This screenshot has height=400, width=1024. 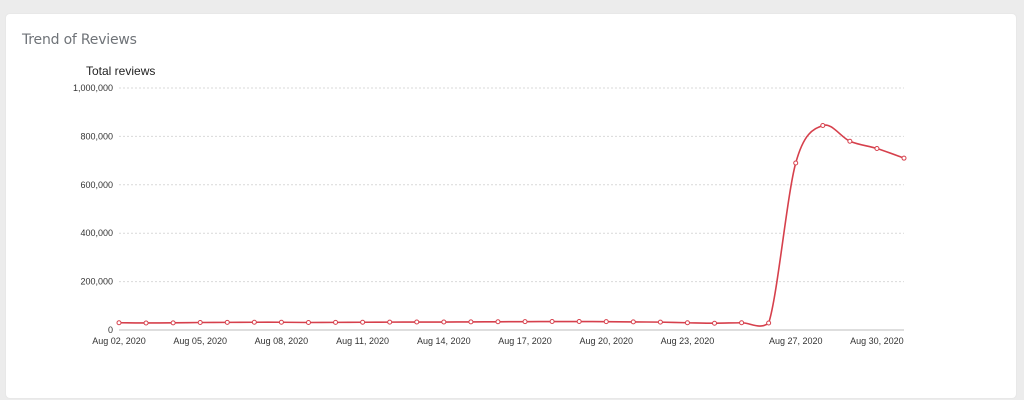 What do you see at coordinates (606, 341) in the screenshot?
I see `x-tick-label: Aug 20, 2020` at bounding box center [606, 341].